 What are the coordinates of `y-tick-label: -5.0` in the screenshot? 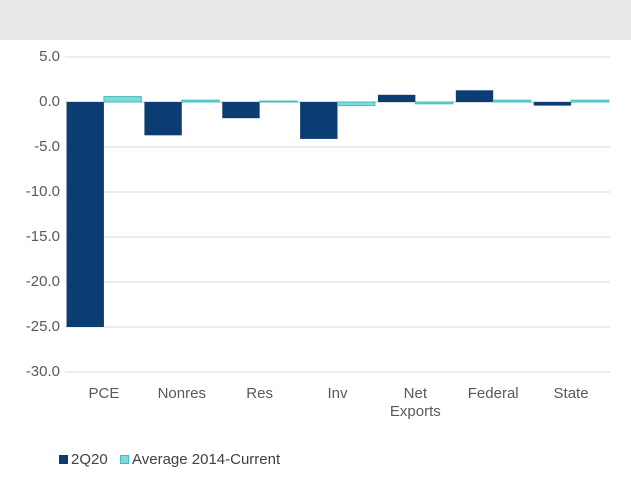 It's located at (47, 146).